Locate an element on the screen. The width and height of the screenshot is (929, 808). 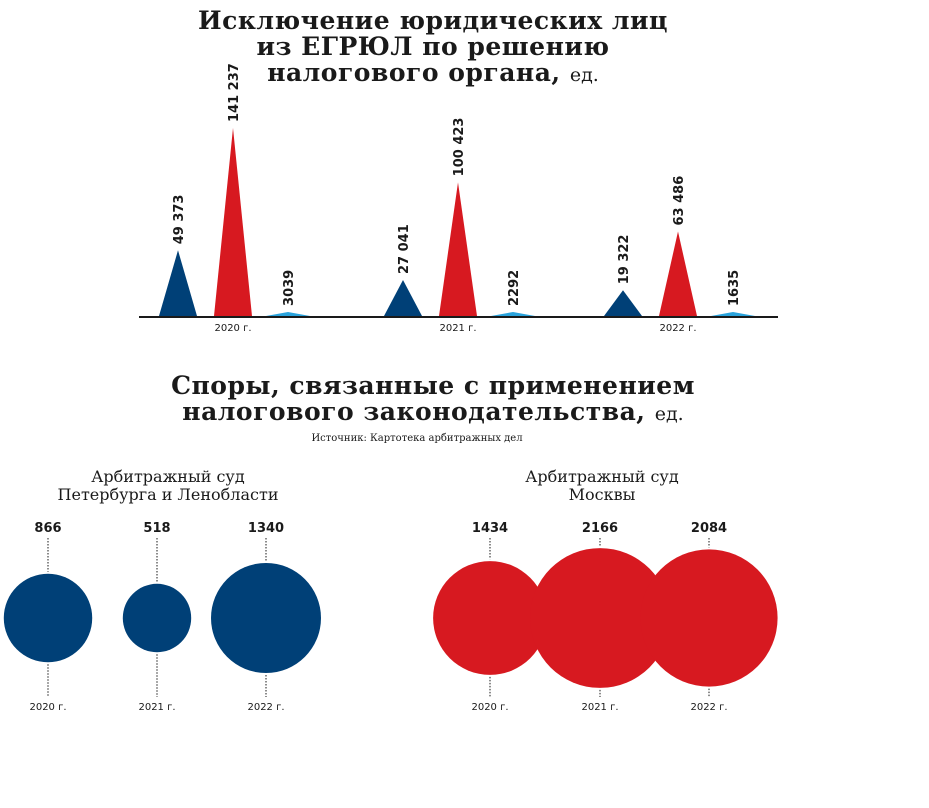
peak-label-s0-0: 49 373 is located at coordinates (179, 220).